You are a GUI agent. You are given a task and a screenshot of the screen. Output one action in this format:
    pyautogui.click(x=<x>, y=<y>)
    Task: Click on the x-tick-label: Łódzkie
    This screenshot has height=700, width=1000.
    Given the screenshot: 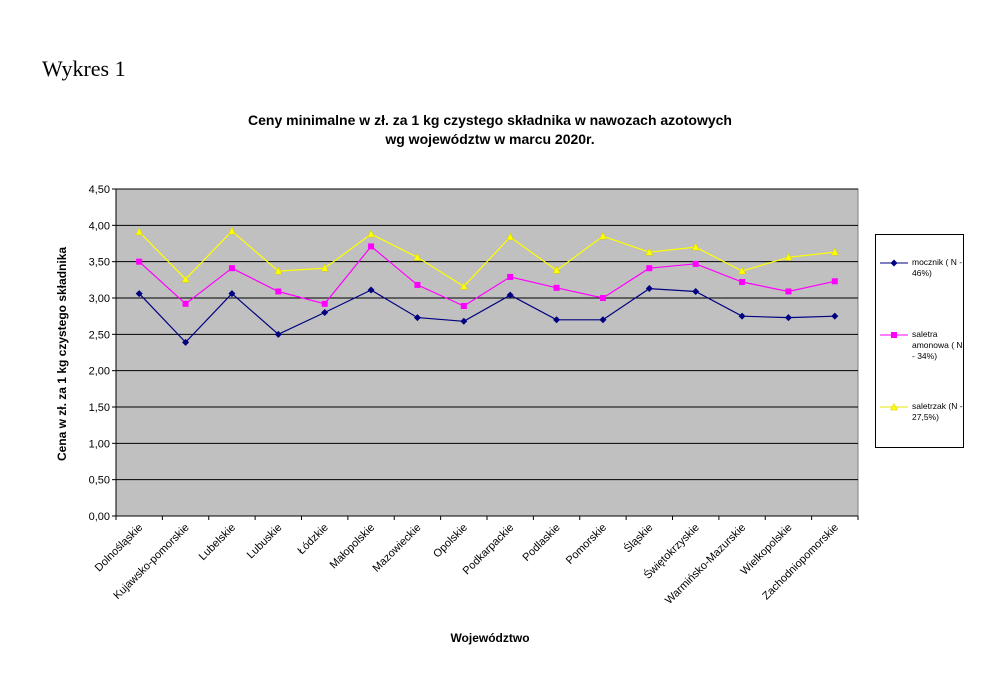 What is the action you would take?
    pyautogui.click(x=313, y=539)
    